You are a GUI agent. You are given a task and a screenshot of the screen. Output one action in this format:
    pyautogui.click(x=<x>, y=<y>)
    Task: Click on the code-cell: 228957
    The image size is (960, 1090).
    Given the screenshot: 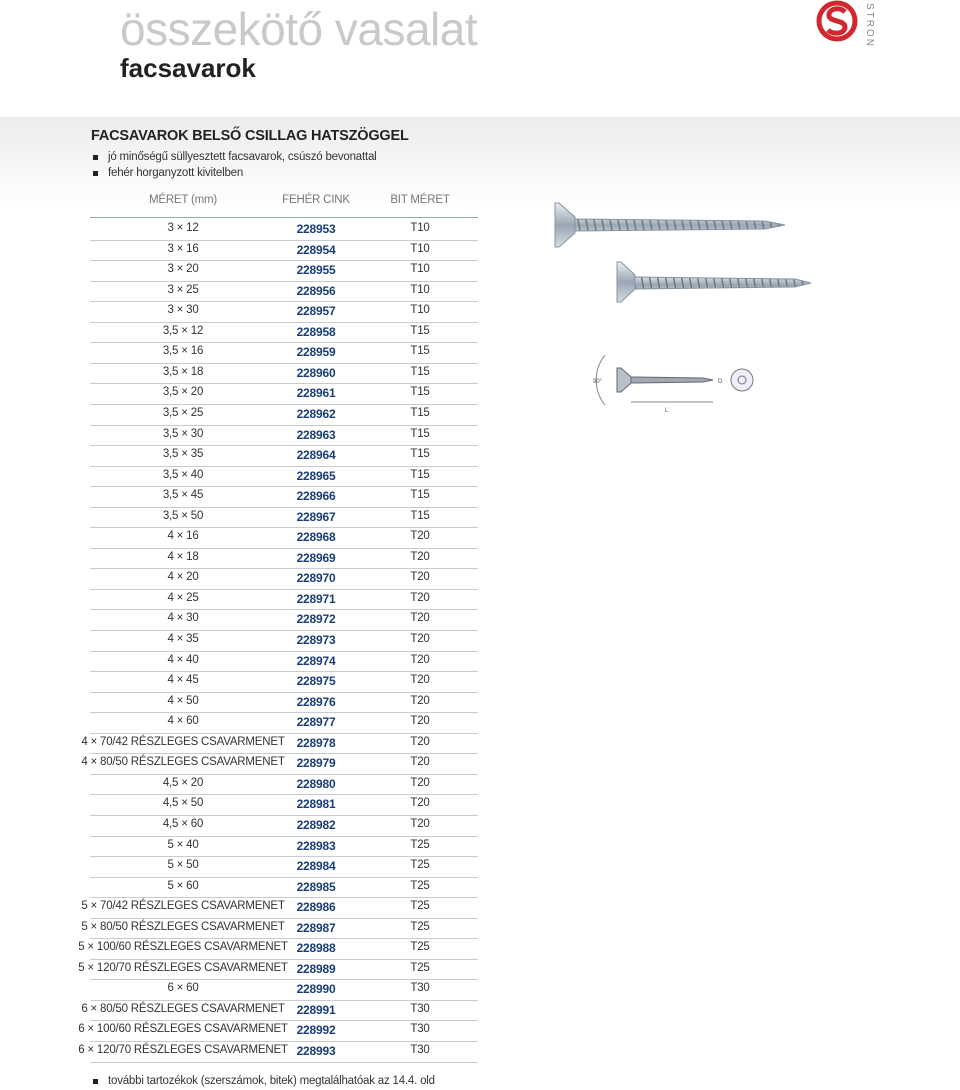 What is the action you would take?
    pyautogui.click(x=316, y=311)
    